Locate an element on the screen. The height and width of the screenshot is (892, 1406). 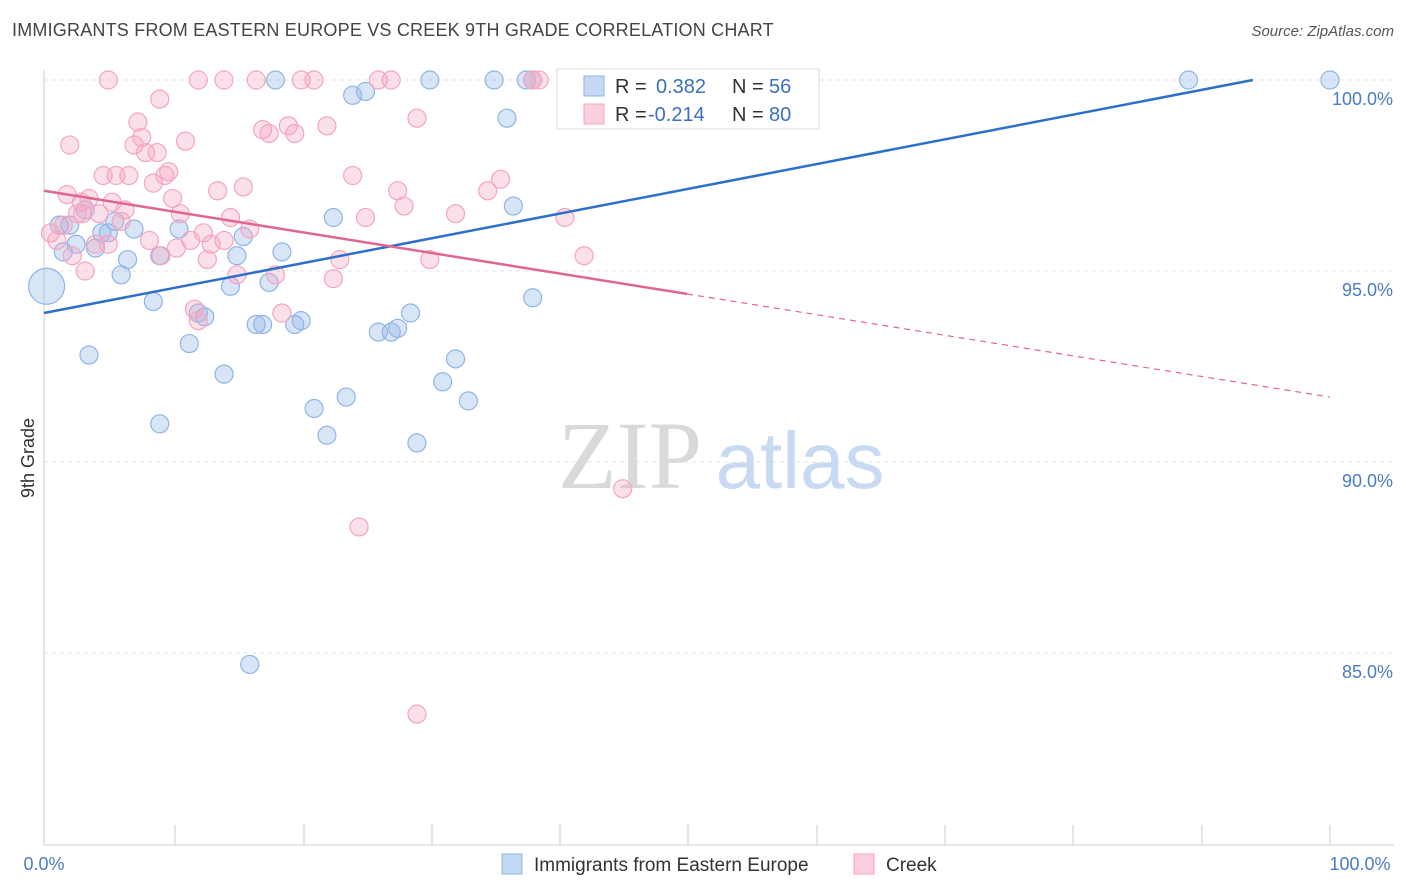
legend-r-label-2: R = is located at coordinates (631, 115).